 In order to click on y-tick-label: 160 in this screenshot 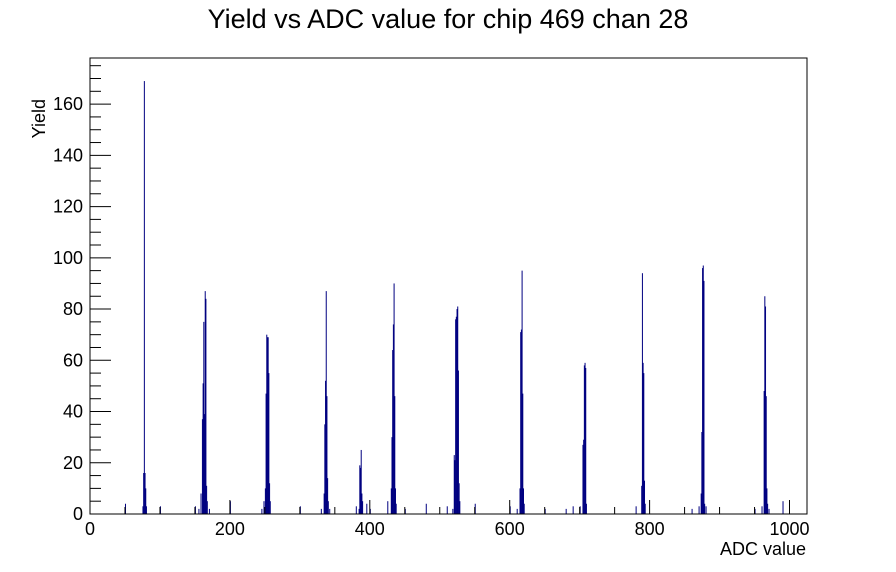, I will do `click(68, 104)`.